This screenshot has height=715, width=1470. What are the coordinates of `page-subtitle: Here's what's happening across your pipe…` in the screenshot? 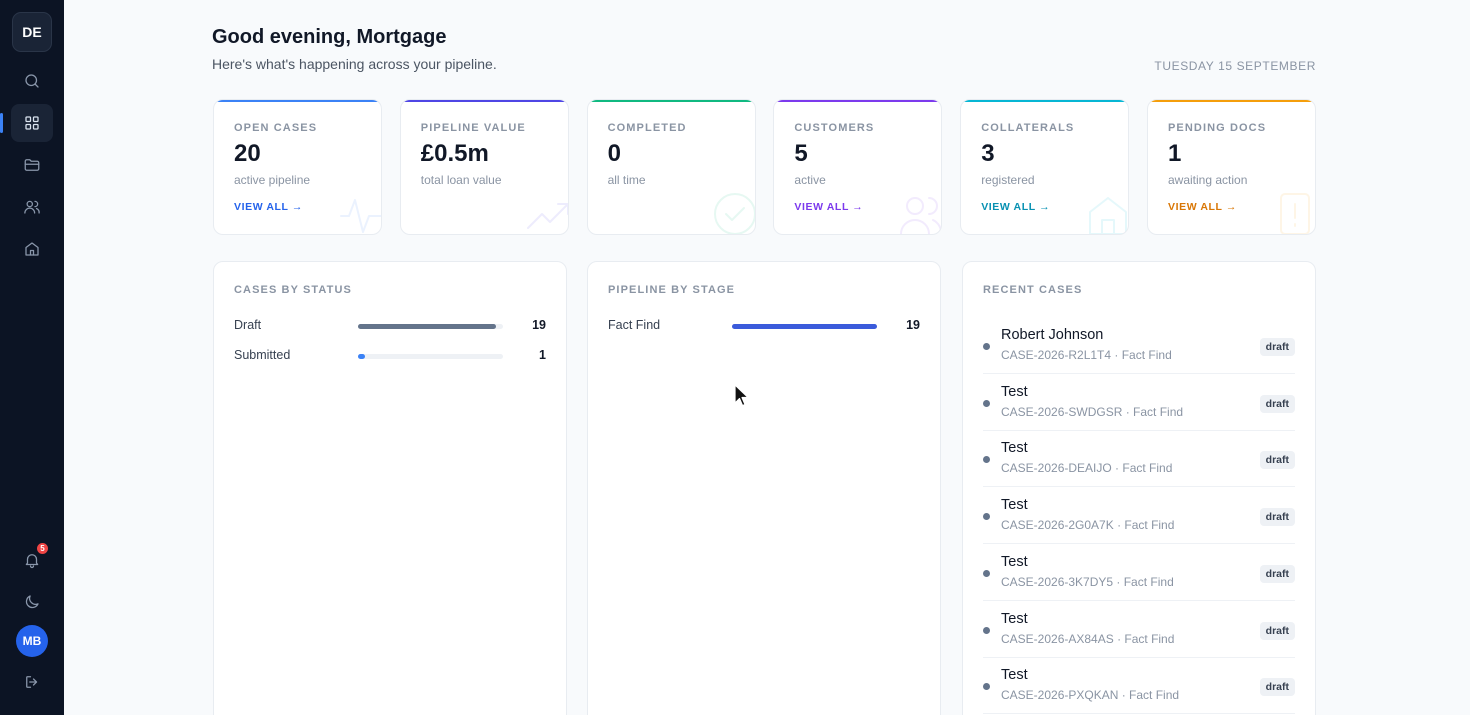 It's located at (354, 64).